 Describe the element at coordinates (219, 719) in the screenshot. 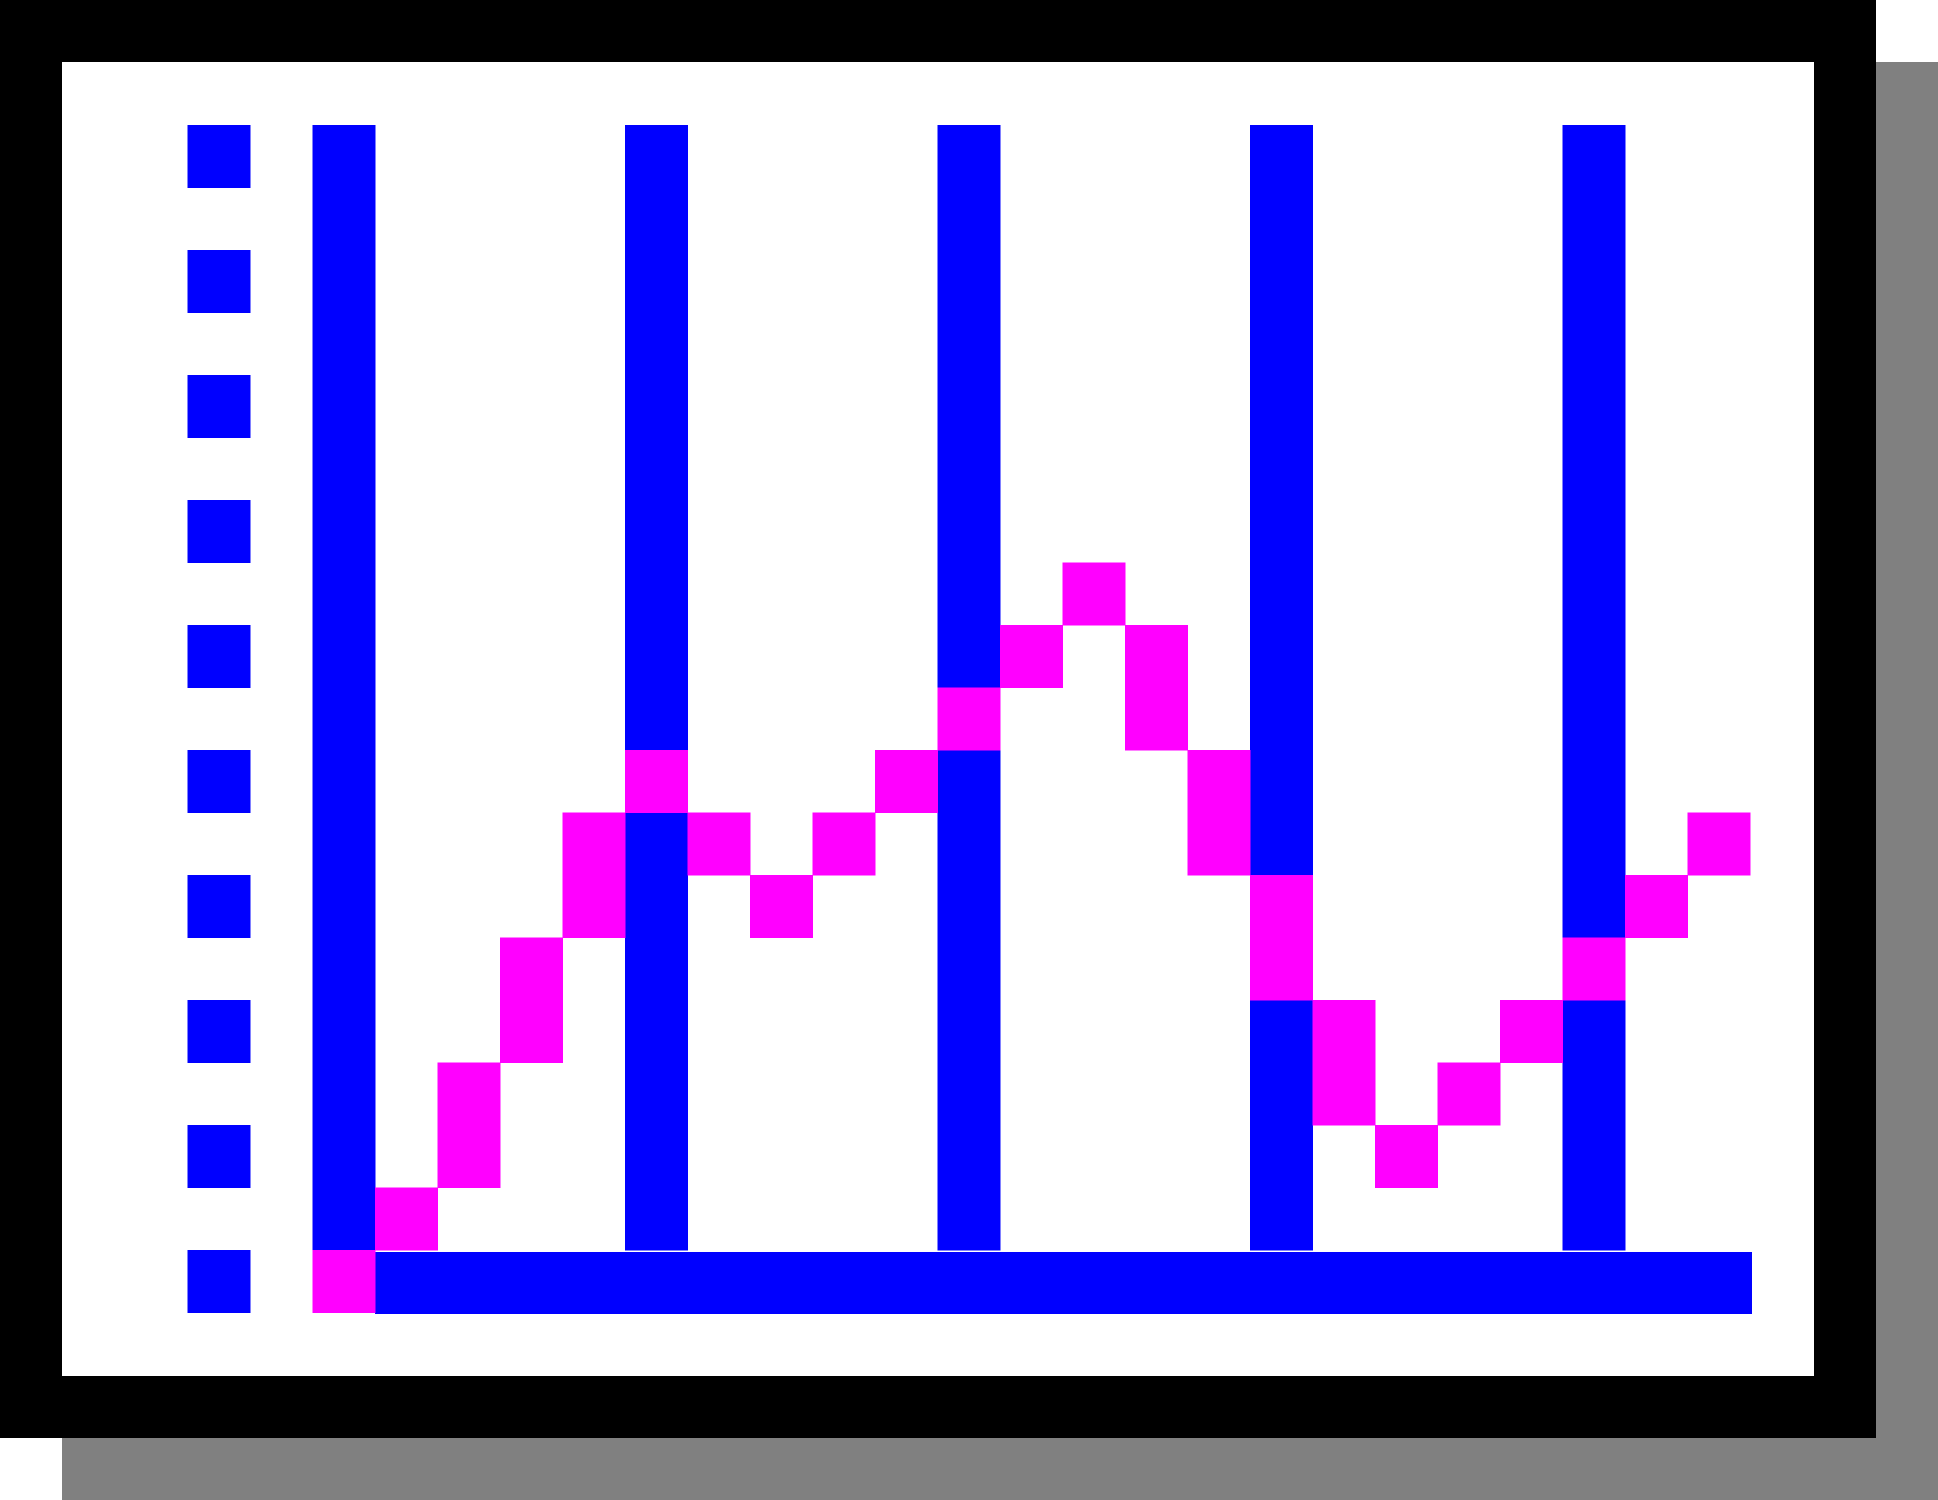

I see `y-axis-ticks` at that location.